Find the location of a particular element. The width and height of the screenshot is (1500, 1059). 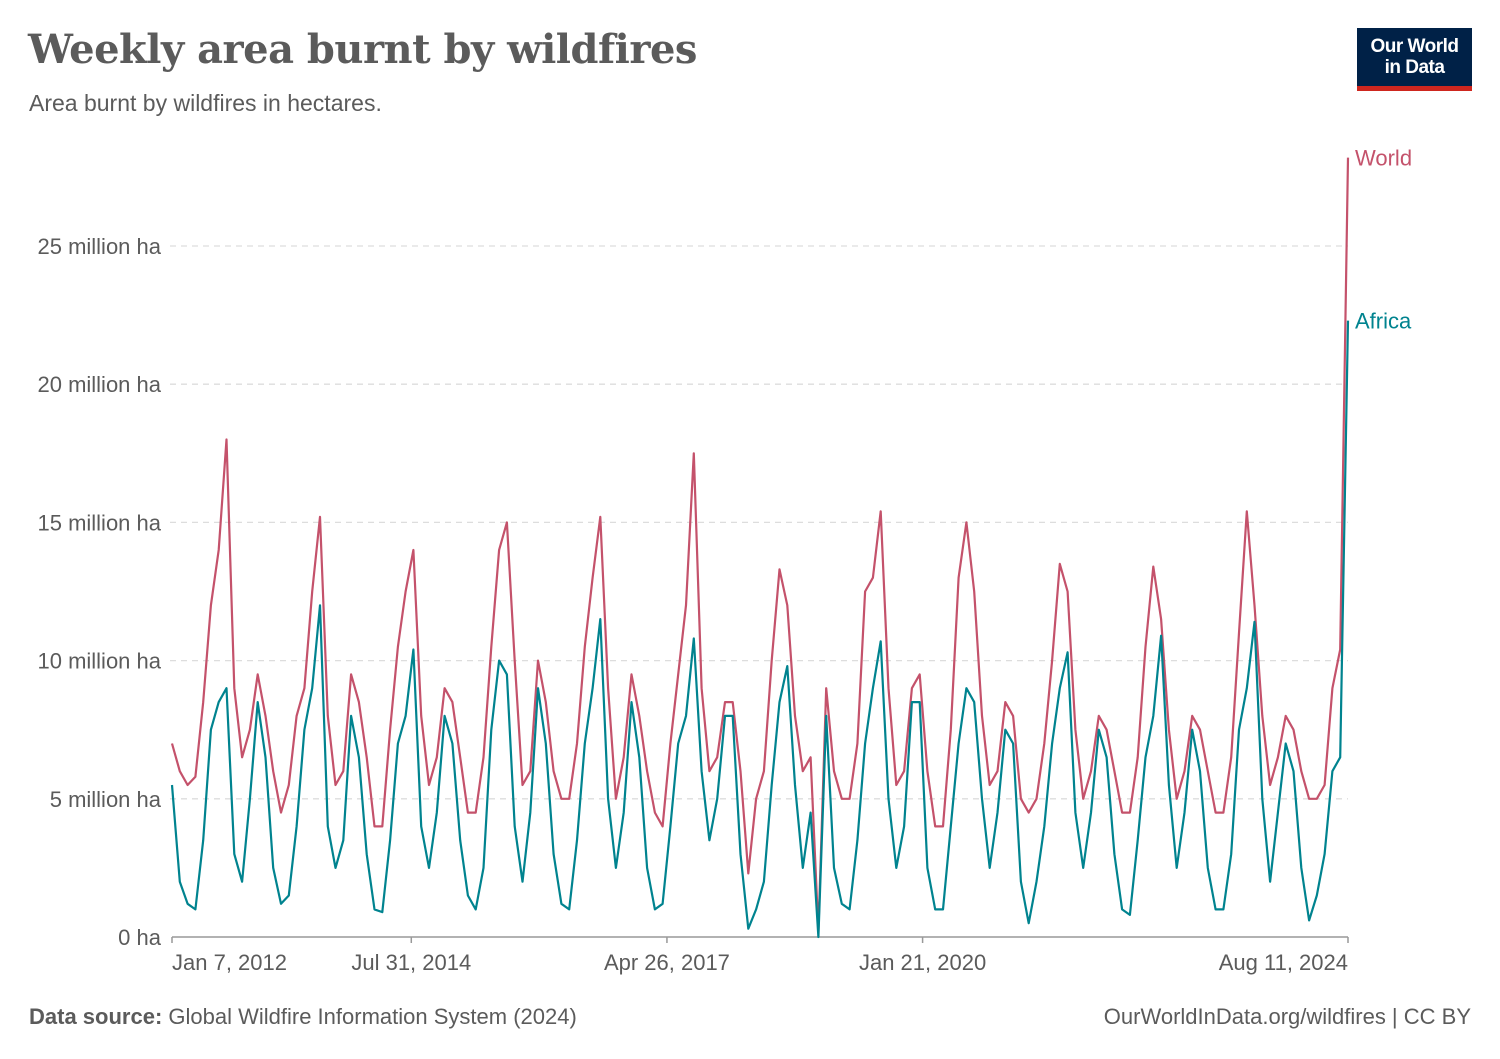

x-tick-label: Jan 21, 2020 is located at coordinates (922, 962).